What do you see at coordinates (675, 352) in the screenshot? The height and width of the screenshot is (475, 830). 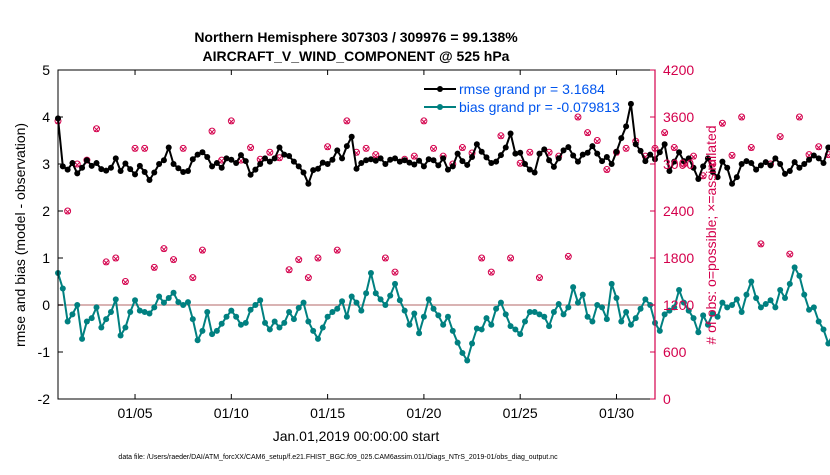 I see `y-right-tick-label: 600` at bounding box center [675, 352].